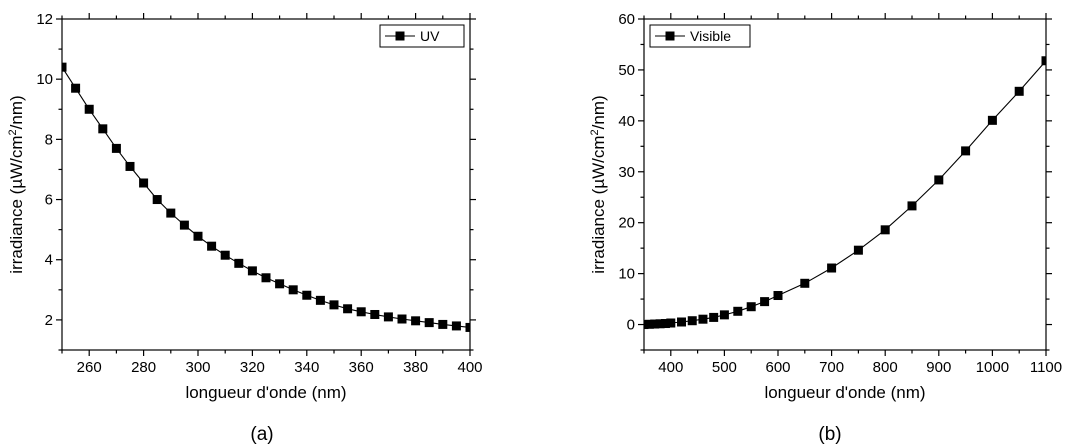 The height and width of the screenshot is (447, 1065). I want to click on legend-box, so click(700, 36).